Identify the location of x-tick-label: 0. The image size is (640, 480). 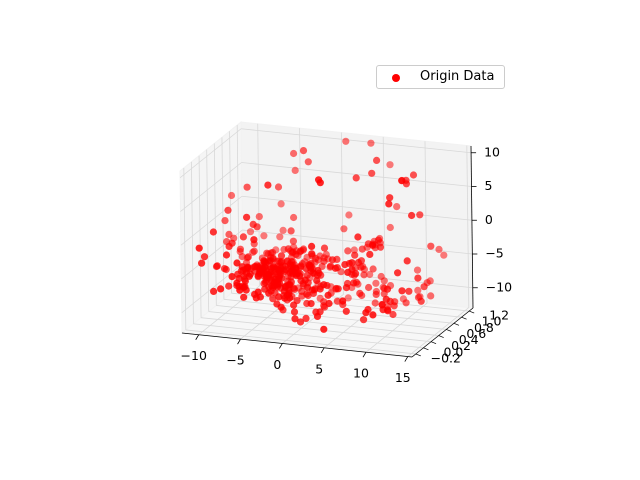
(277, 364).